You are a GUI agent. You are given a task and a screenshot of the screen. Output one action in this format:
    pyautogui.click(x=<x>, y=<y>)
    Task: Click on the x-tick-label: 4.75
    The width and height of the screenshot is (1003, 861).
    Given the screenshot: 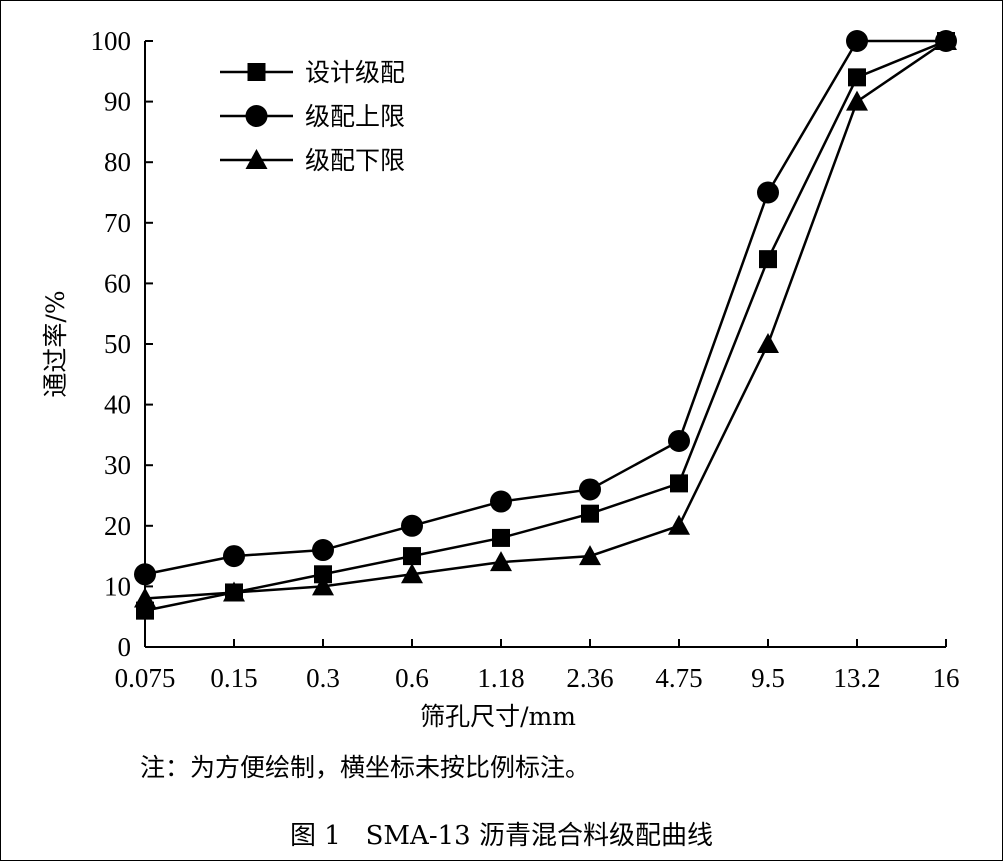 What is the action you would take?
    pyautogui.click(x=678, y=678)
    